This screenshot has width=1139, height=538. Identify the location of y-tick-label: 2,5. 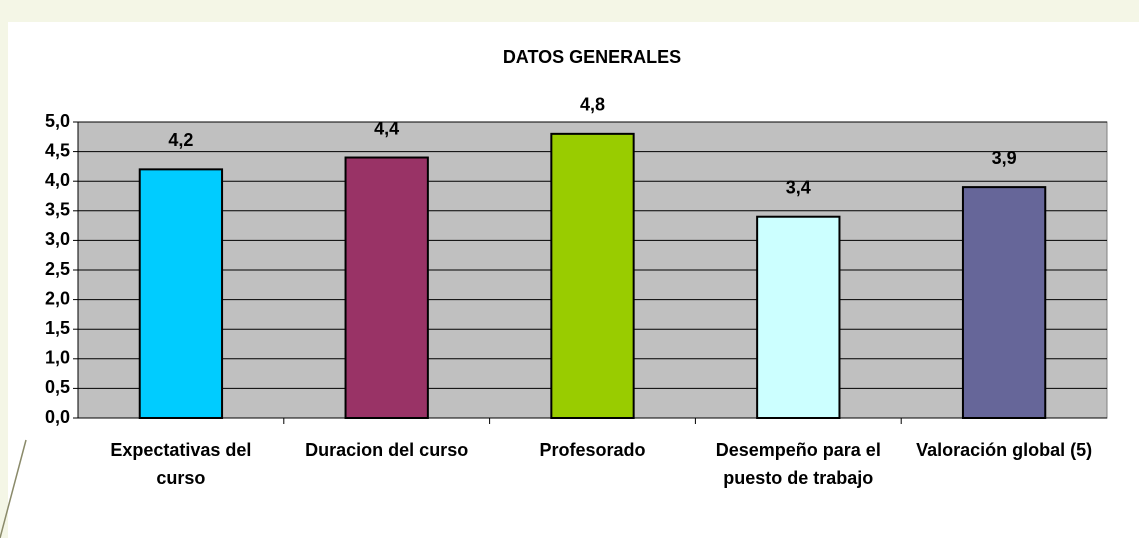
(57, 269).